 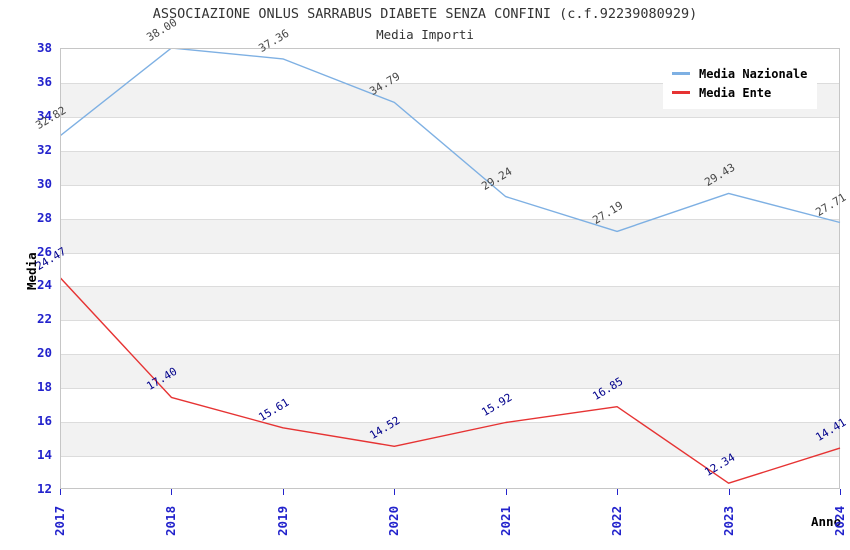 I want to click on chart-subtitle: Media Importi, so click(x=425, y=34).